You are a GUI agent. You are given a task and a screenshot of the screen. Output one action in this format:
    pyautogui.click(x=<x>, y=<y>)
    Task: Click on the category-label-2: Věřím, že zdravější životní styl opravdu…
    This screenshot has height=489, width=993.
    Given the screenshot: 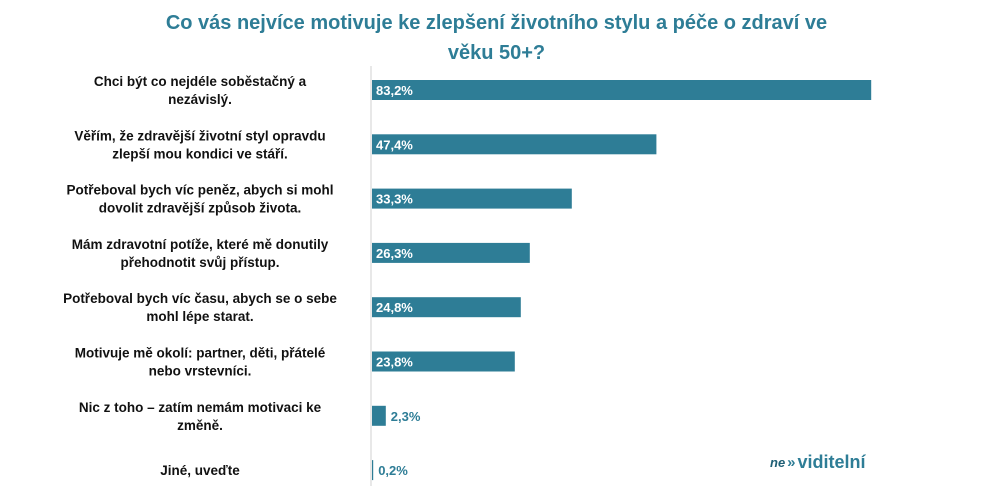 What is the action you would take?
    pyautogui.click(x=199, y=144)
    